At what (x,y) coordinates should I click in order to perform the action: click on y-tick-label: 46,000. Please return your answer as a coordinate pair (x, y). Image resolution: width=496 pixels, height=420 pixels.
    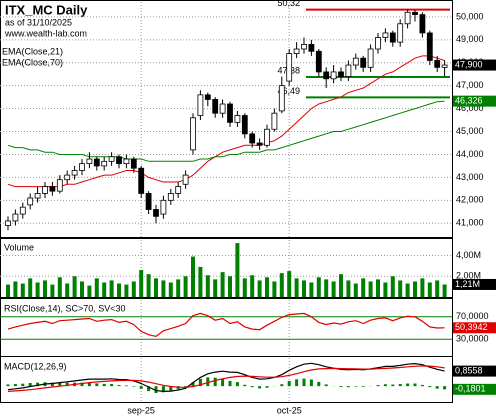
    Looking at the image, I should click on (470, 108).